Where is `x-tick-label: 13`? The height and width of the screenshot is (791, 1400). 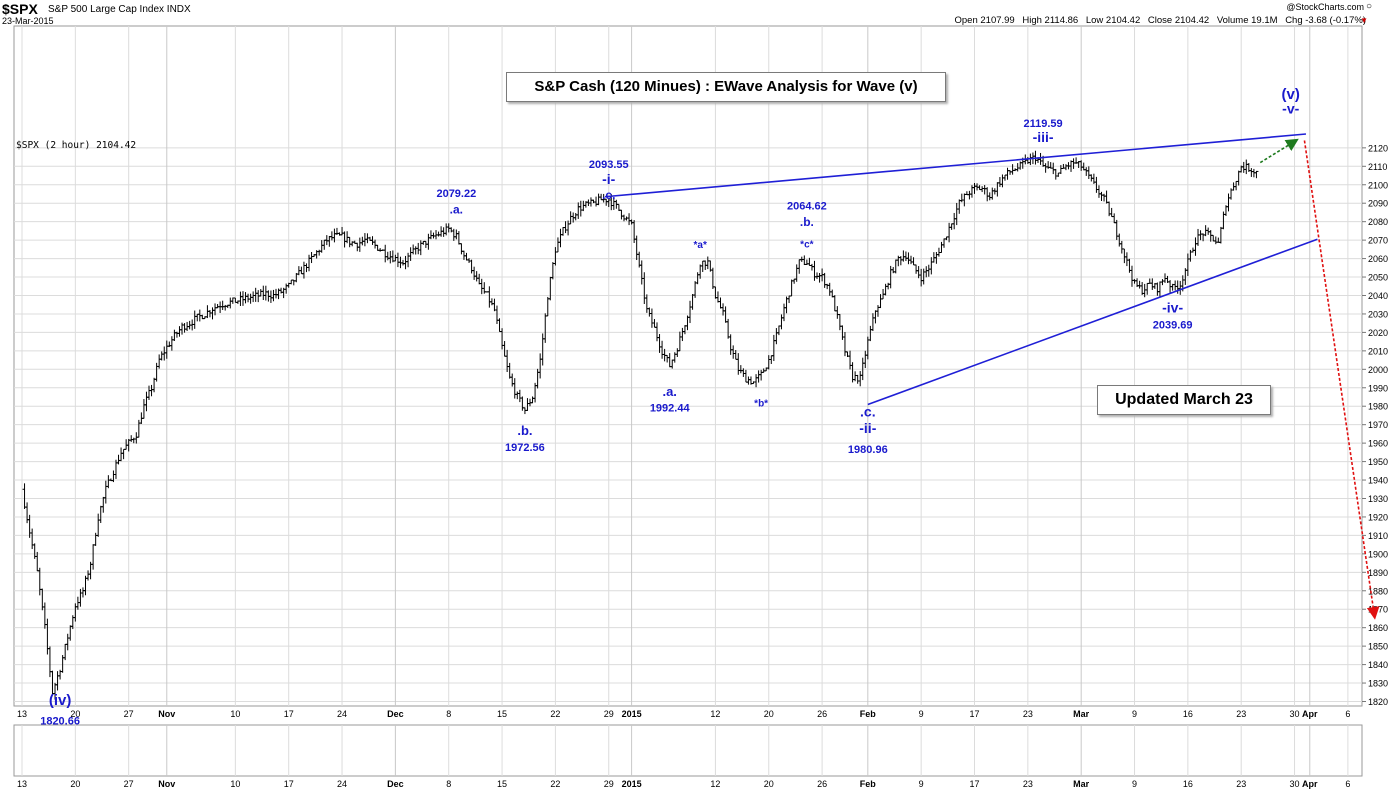 x-tick-label: 13 is located at coordinates (22, 714).